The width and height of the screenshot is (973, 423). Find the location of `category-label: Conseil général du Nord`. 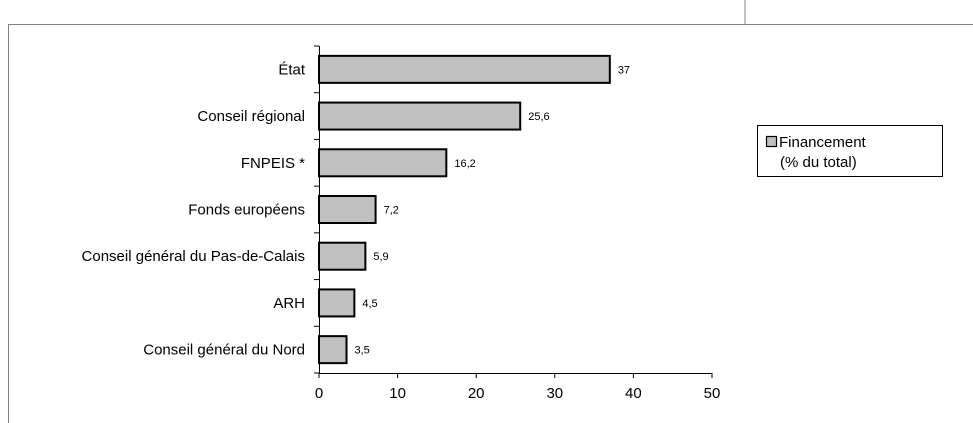

category-label: Conseil général du Nord is located at coordinates (224, 350).